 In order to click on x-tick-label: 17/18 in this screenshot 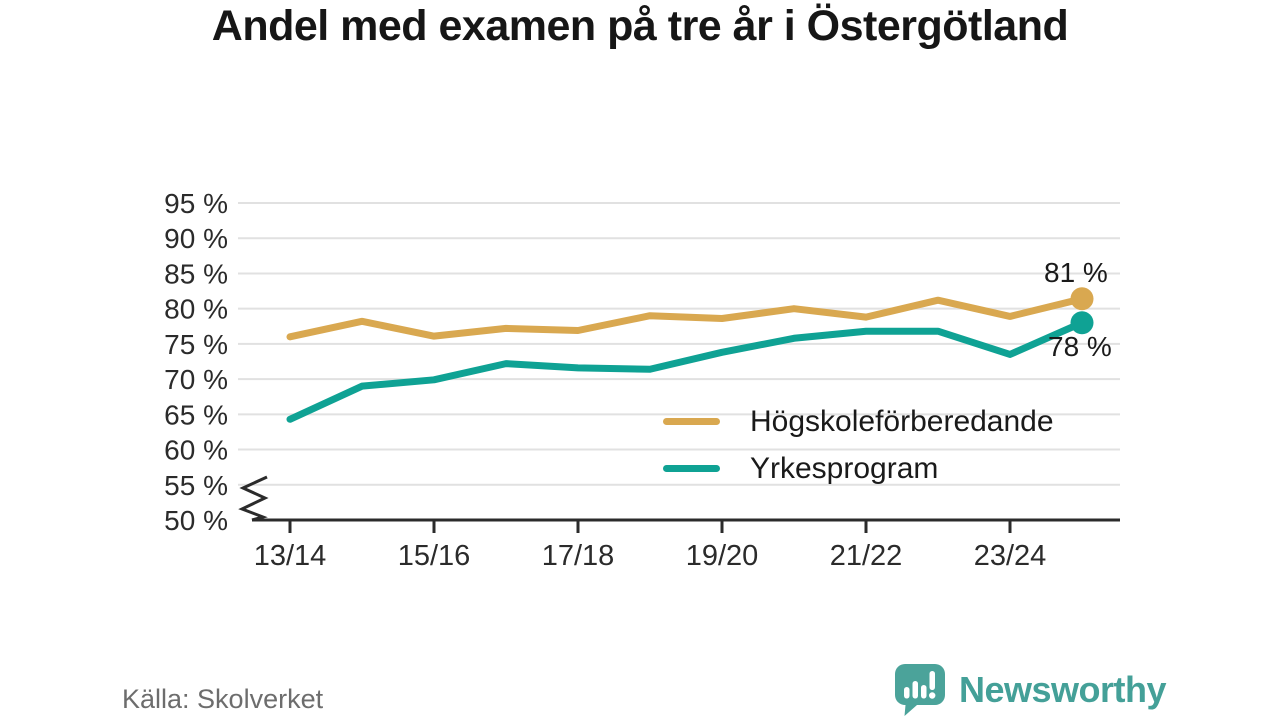, I will do `click(578, 556)`.